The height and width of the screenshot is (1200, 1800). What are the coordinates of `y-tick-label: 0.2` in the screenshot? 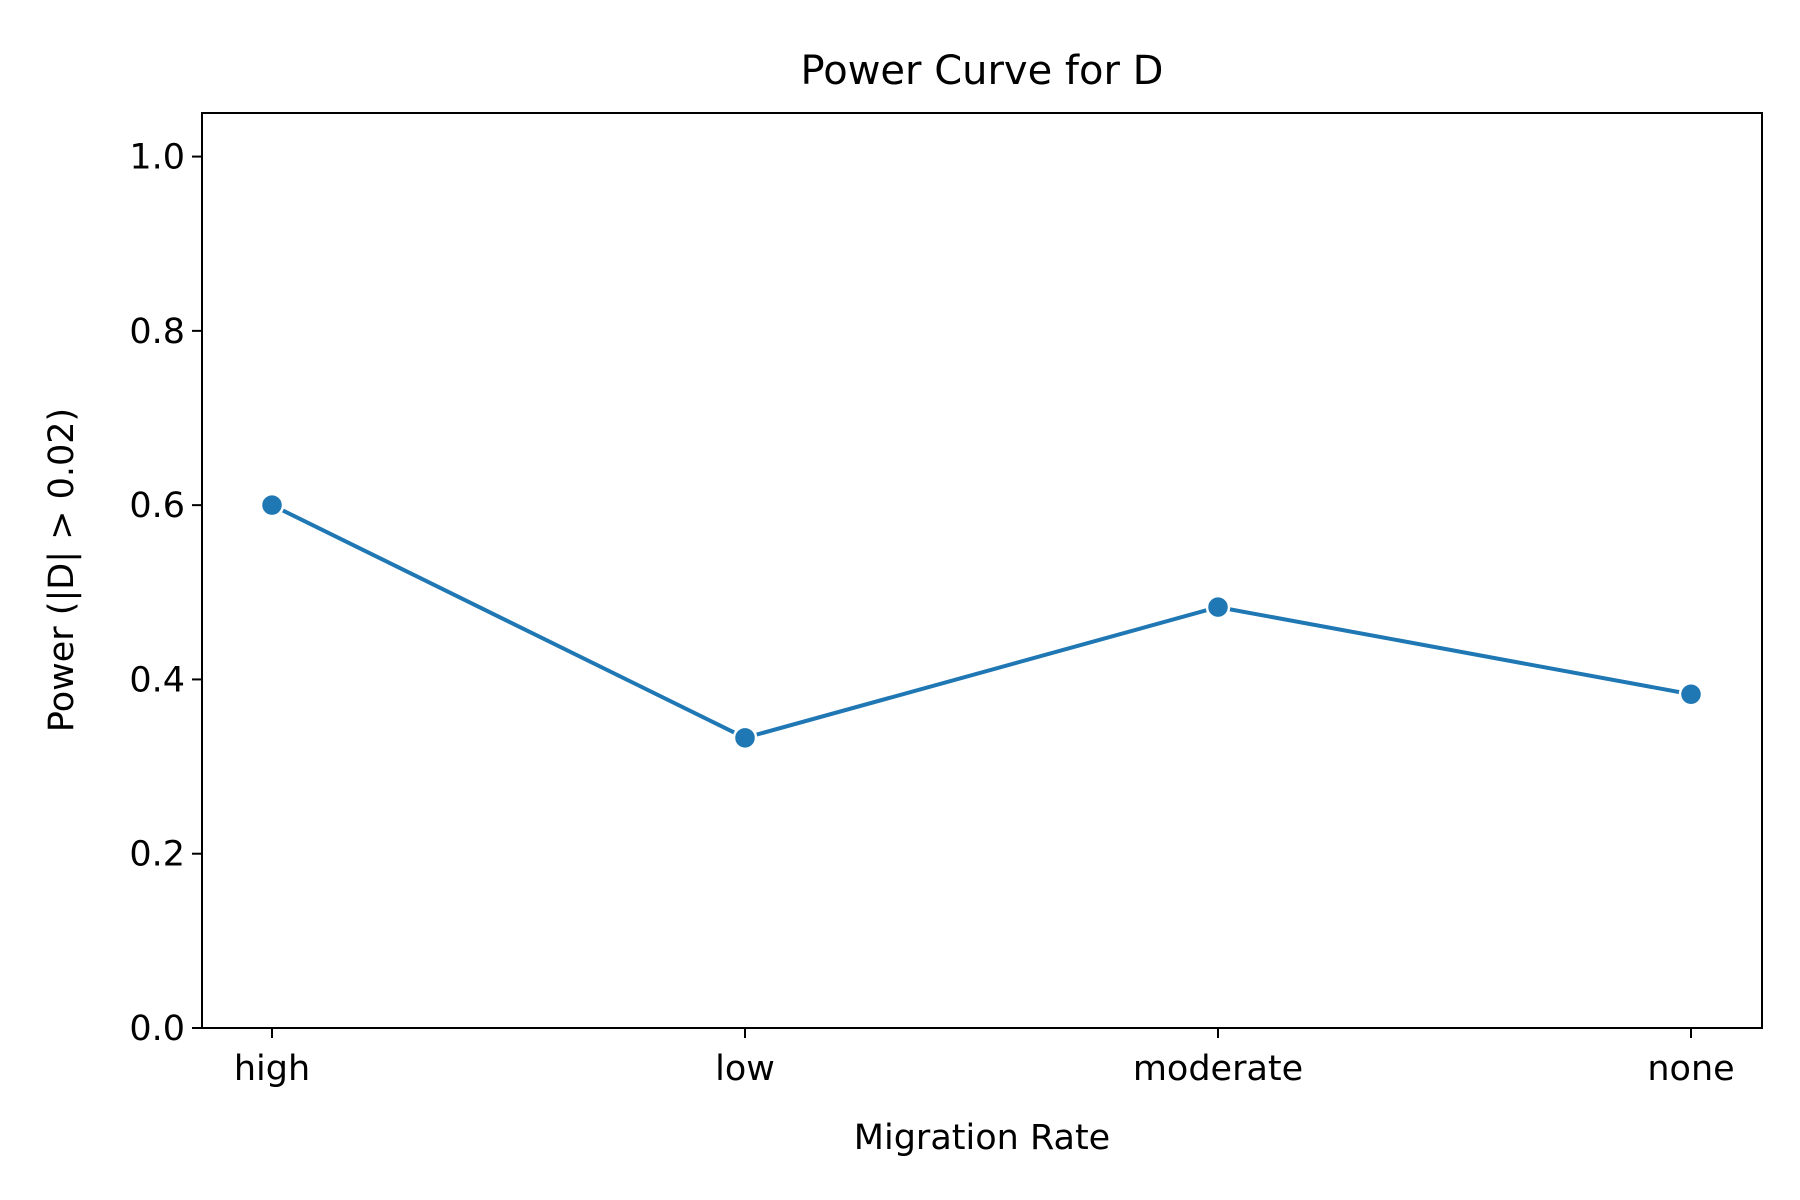 It's located at (157, 855).